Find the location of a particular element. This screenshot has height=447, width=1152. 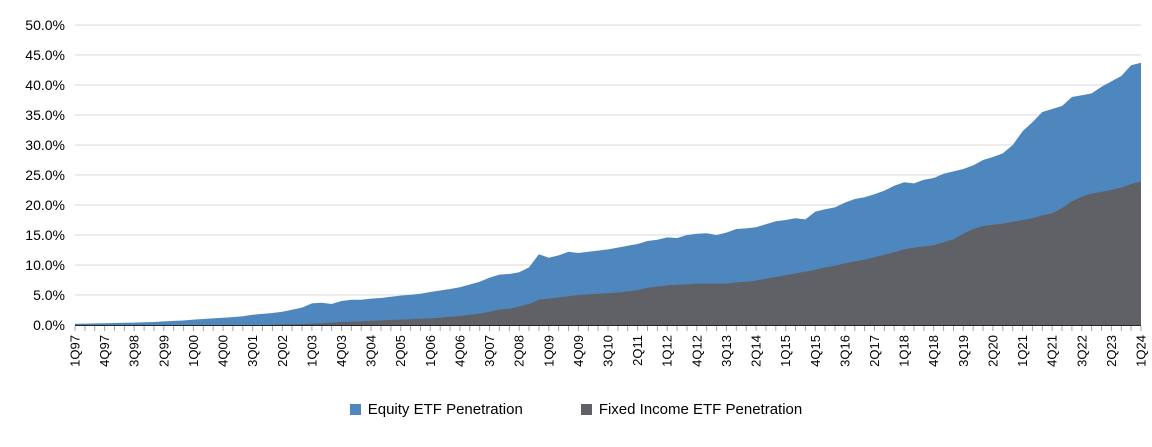

x-axis-tick-label: 3Q01 is located at coordinates (252, 351).